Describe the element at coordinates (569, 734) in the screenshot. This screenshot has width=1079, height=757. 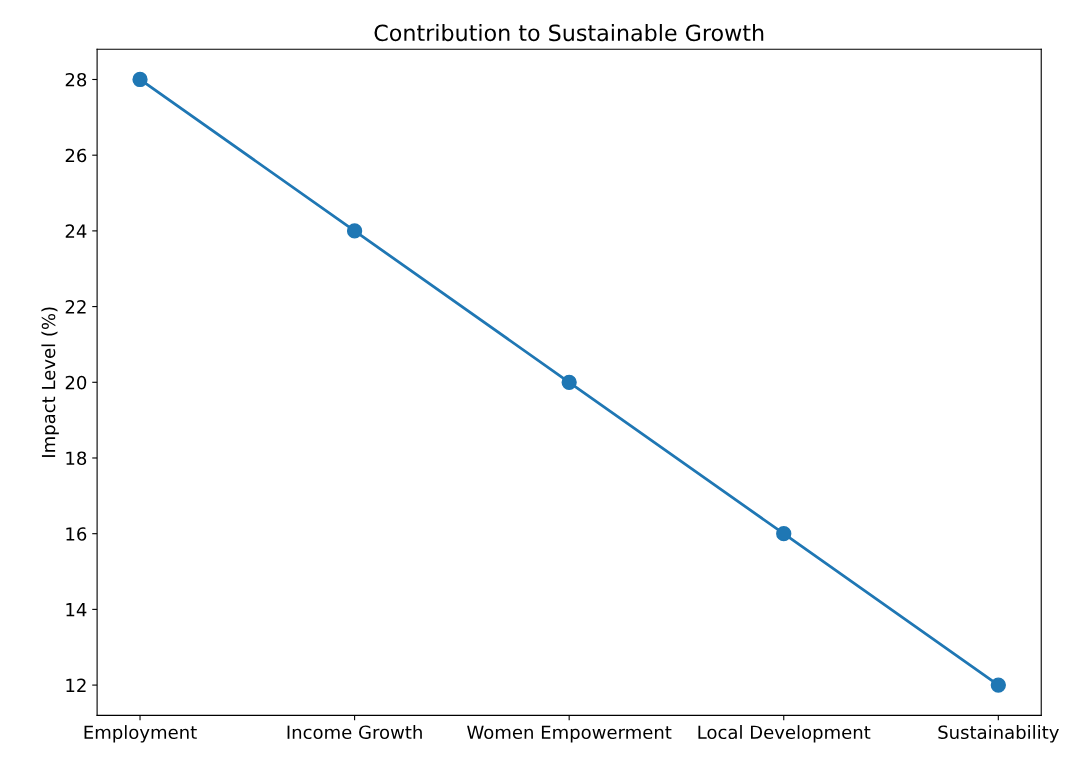
I see `x-tick-label: Women Empowerment` at that location.